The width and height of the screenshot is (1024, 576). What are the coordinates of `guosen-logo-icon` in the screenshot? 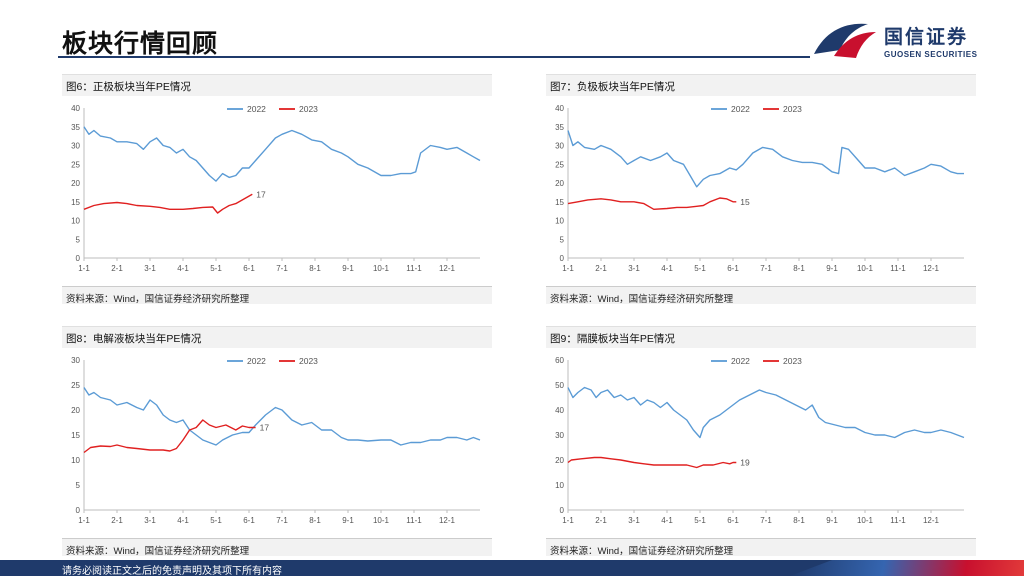 It's located at (845, 40).